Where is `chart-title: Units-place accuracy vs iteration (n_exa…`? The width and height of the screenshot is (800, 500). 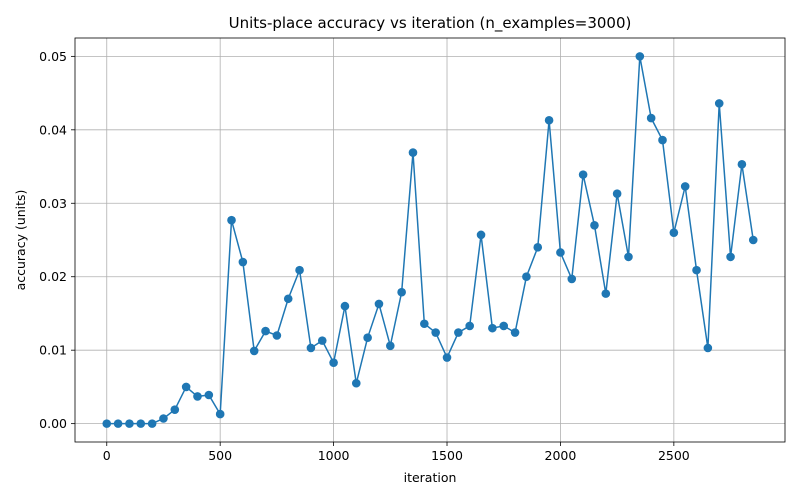 chart-title: Units-place accuracy vs iteration (n_exa… is located at coordinates (430, 23).